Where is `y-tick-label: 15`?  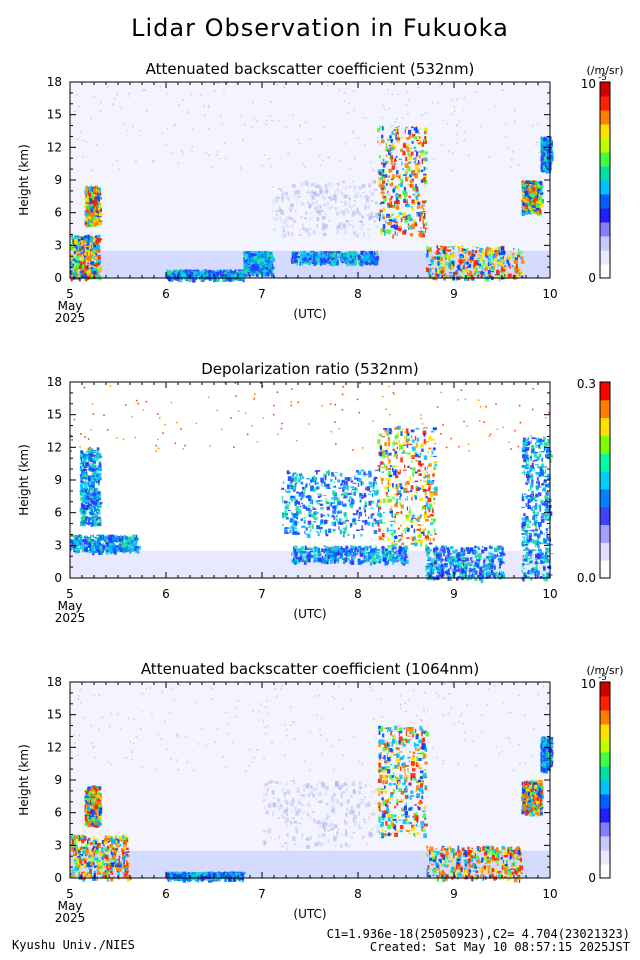 y-tick-label: 15 is located at coordinates (54, 415).